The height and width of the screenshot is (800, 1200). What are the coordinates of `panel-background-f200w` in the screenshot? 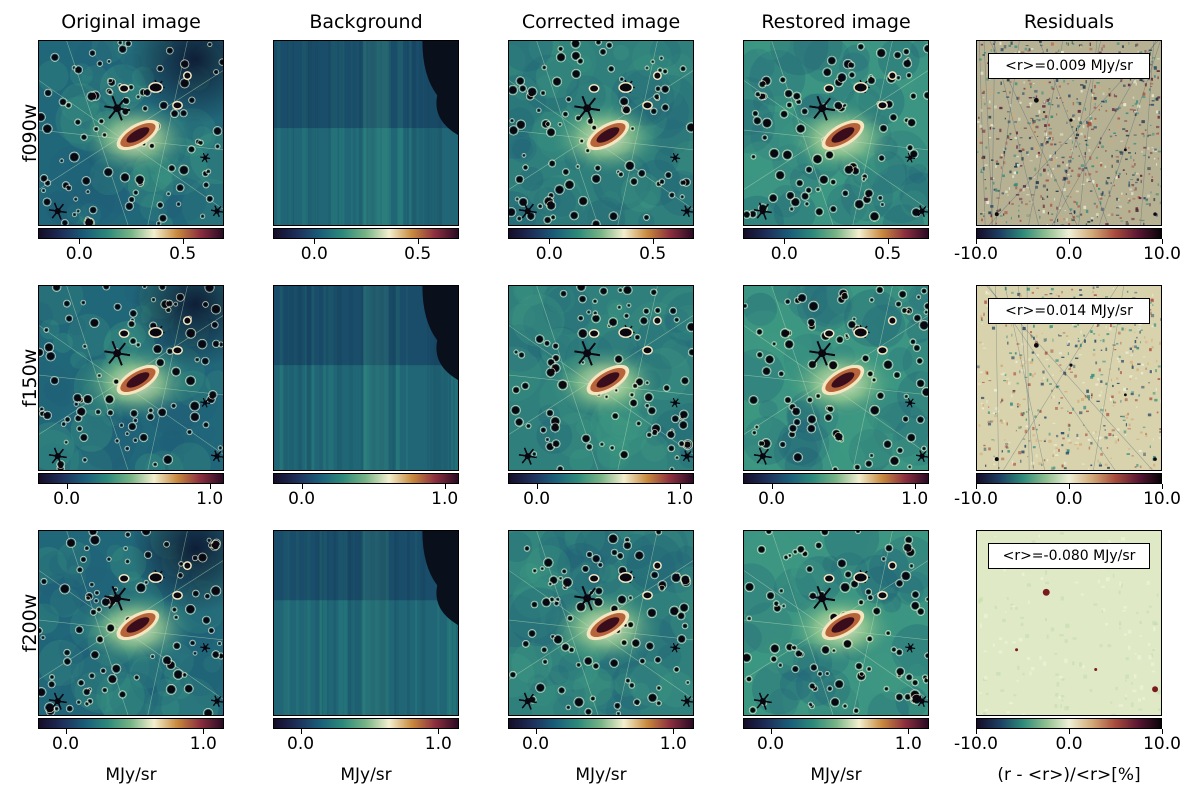 It's located at (366, 623).